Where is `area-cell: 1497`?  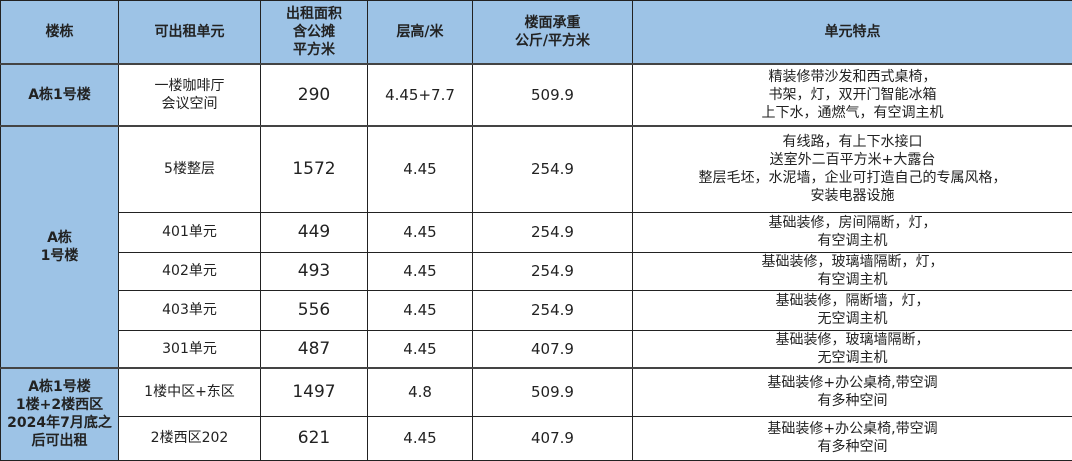 area-cell: 1497 is located at coordinates (314, 392).